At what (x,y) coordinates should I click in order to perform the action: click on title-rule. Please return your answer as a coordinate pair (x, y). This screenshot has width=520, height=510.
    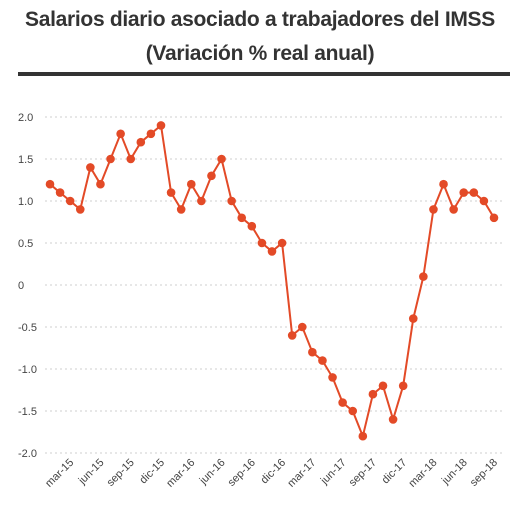
    Looking at the image, I should click on (264, 74).